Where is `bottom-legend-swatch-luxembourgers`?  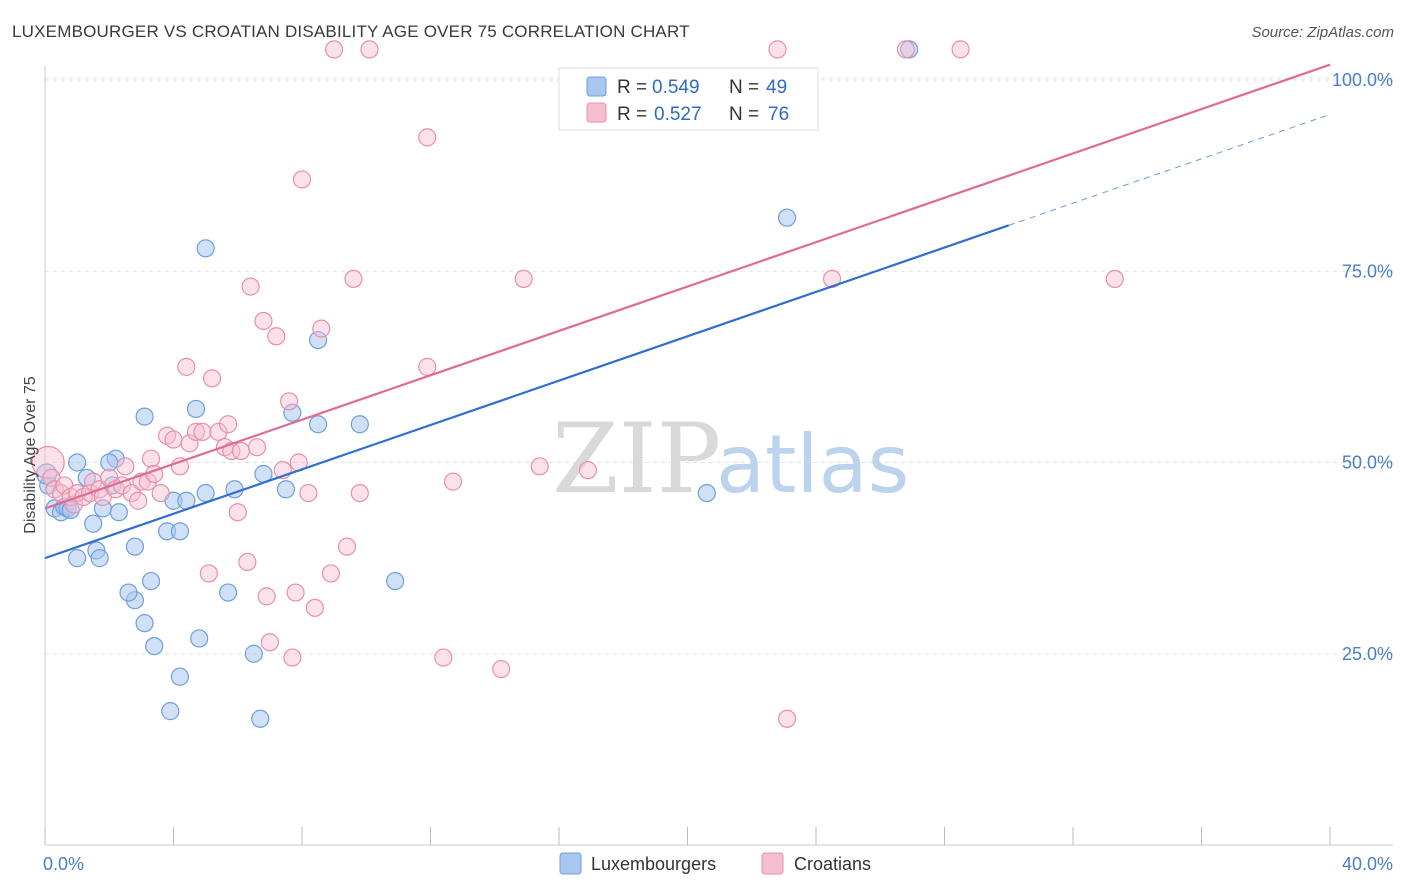 bottom-legend-swatch-luxembourgers is located at coordinates (570, 863).